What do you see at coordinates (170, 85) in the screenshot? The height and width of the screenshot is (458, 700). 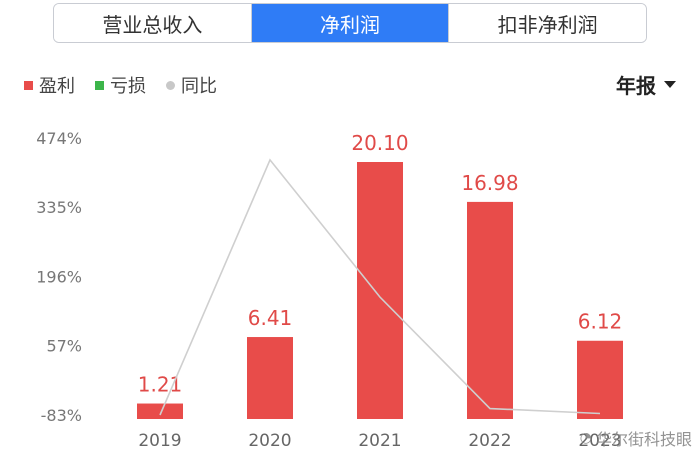 I see `yoy-dot-icon` at bounding box center [170, 85].